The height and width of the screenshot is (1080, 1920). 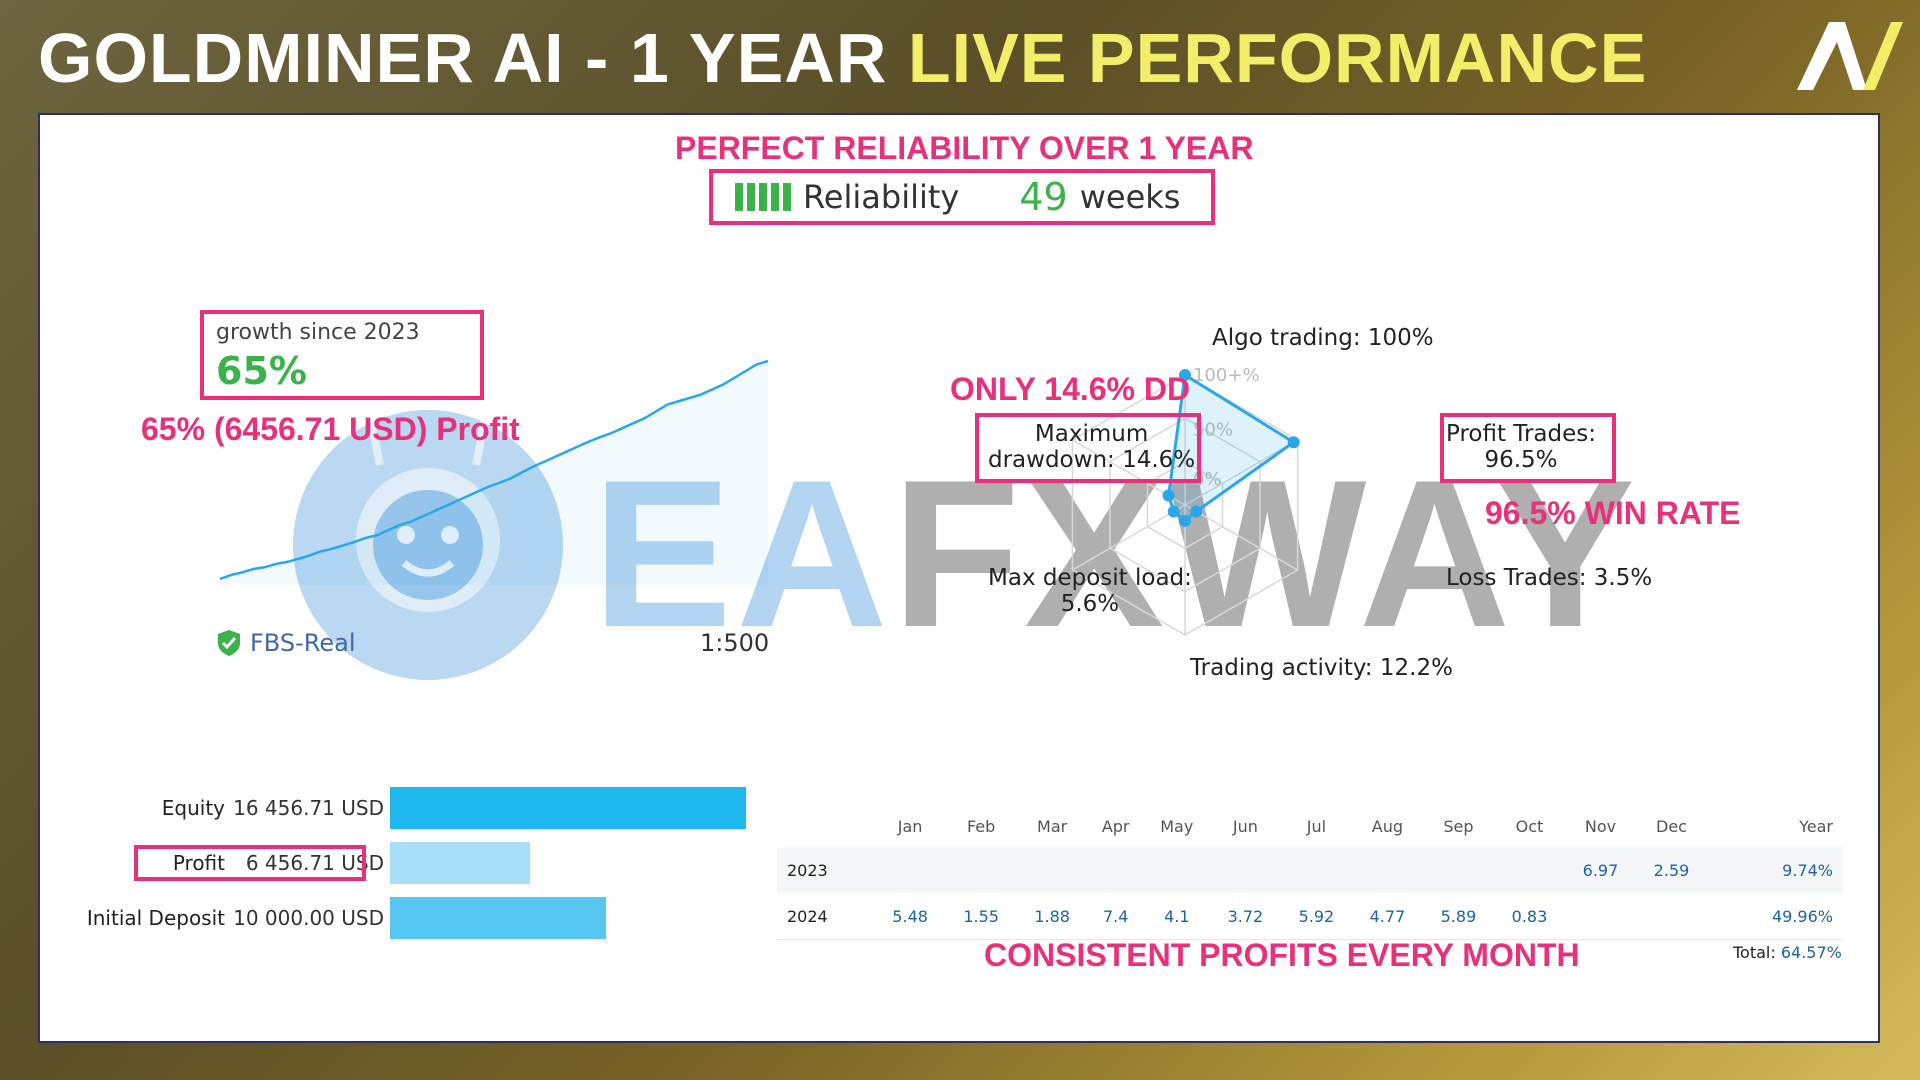 I want to click on table-row: 2023 6.97 2.59 9.74%, so click(x=1310, y=870).